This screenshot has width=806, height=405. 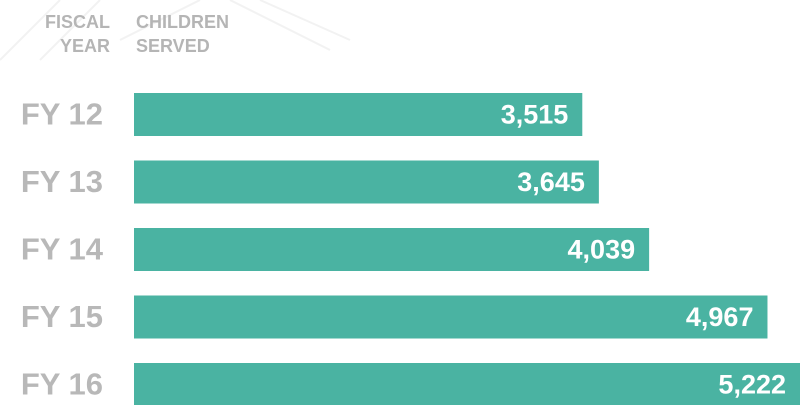 What do you see at coordinates (62, 114) in the screenshot?
I see `category-label: FY 12` at bounding box center [62, 114].